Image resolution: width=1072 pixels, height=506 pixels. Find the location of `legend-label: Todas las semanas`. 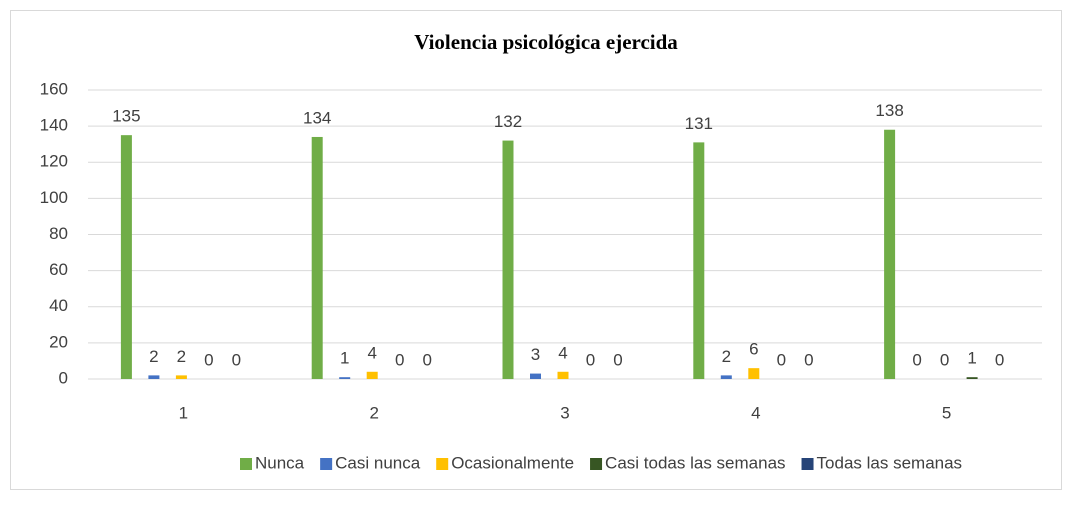

legend-label: Todas las semanas is located at coordinates (890, 462).